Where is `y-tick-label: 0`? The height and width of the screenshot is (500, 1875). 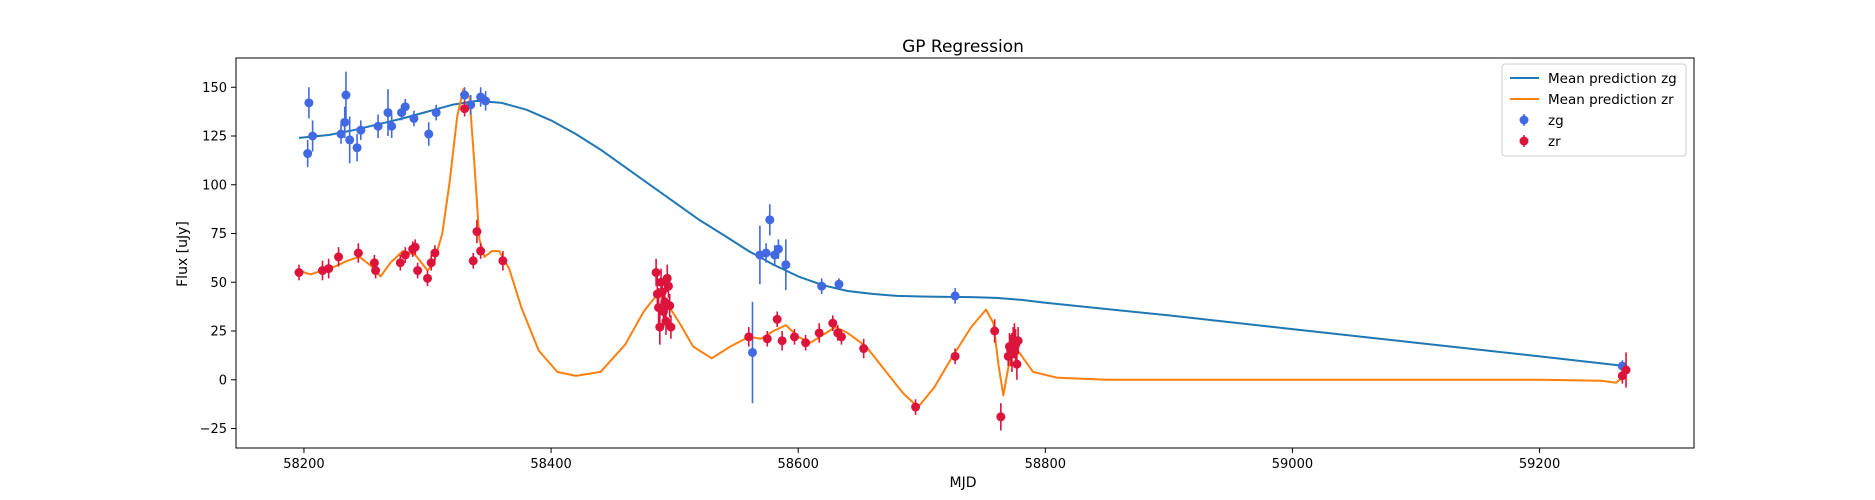
y-tick-label: 0 is located at coordinates (223, 380).